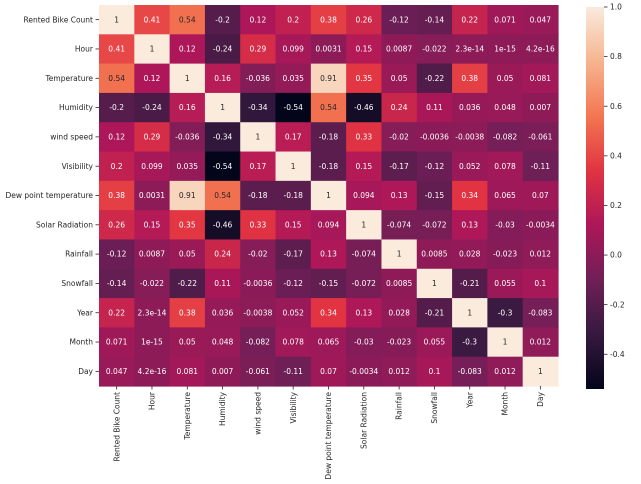 This screenshot has width=641, height=484. What do you see at coordinates (187, 107) in the screenshot?
I see `cell-annotation-3-2: 0.16` at bounding box center [187, 107].